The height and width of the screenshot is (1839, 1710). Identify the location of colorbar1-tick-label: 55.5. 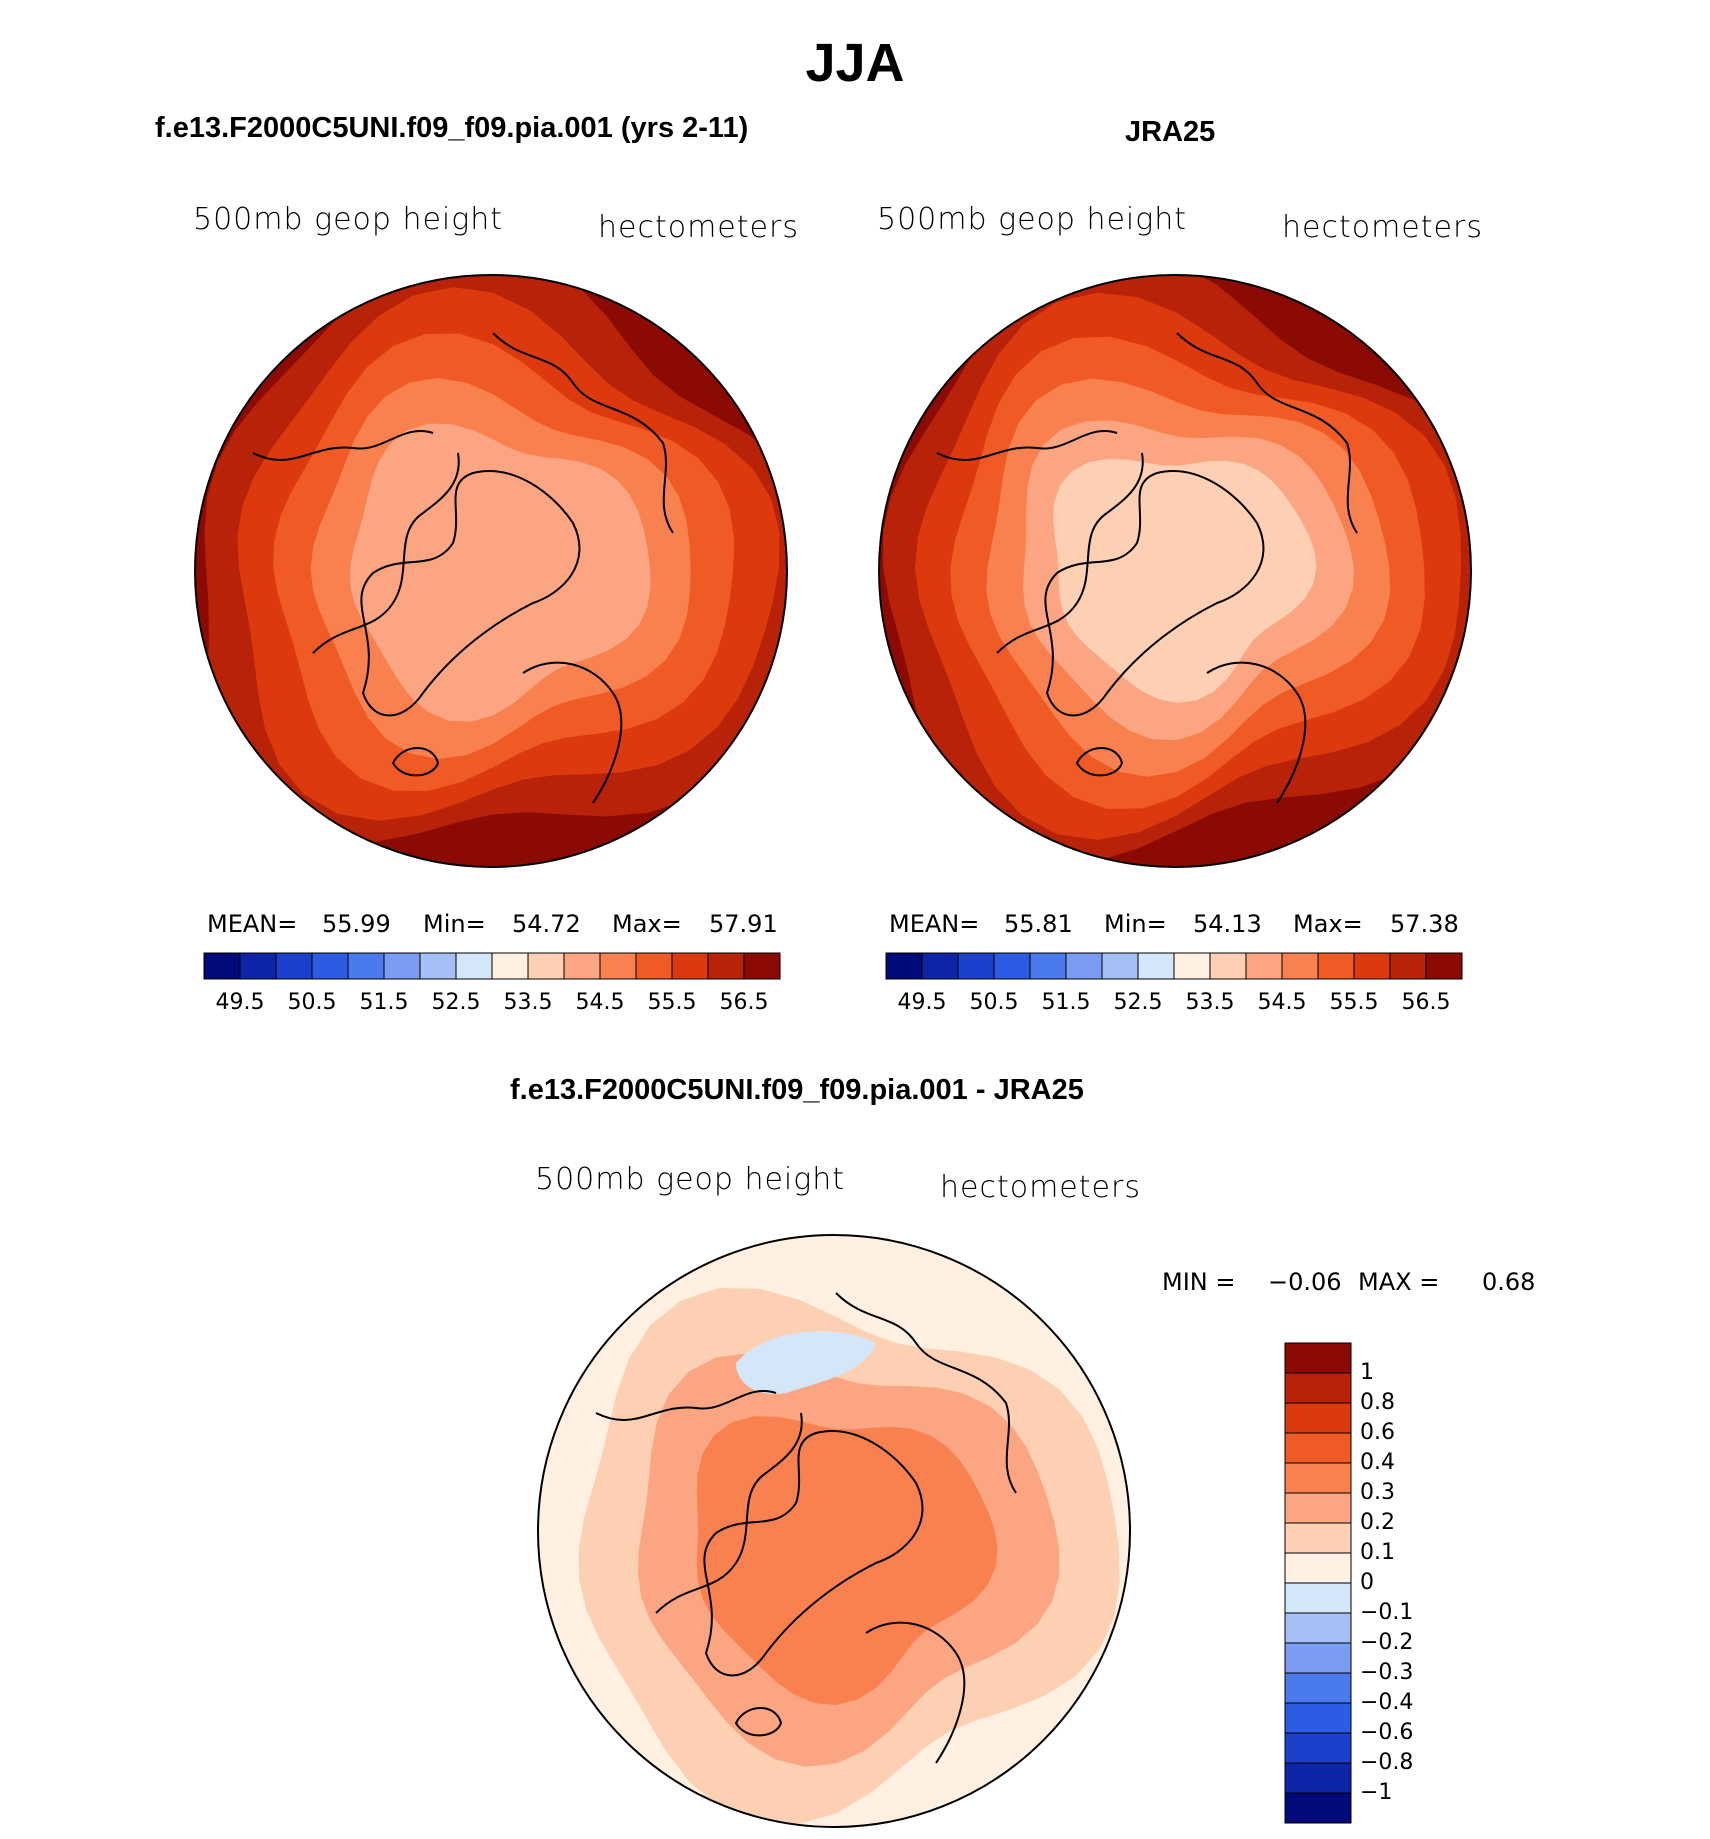
(672, 1002).